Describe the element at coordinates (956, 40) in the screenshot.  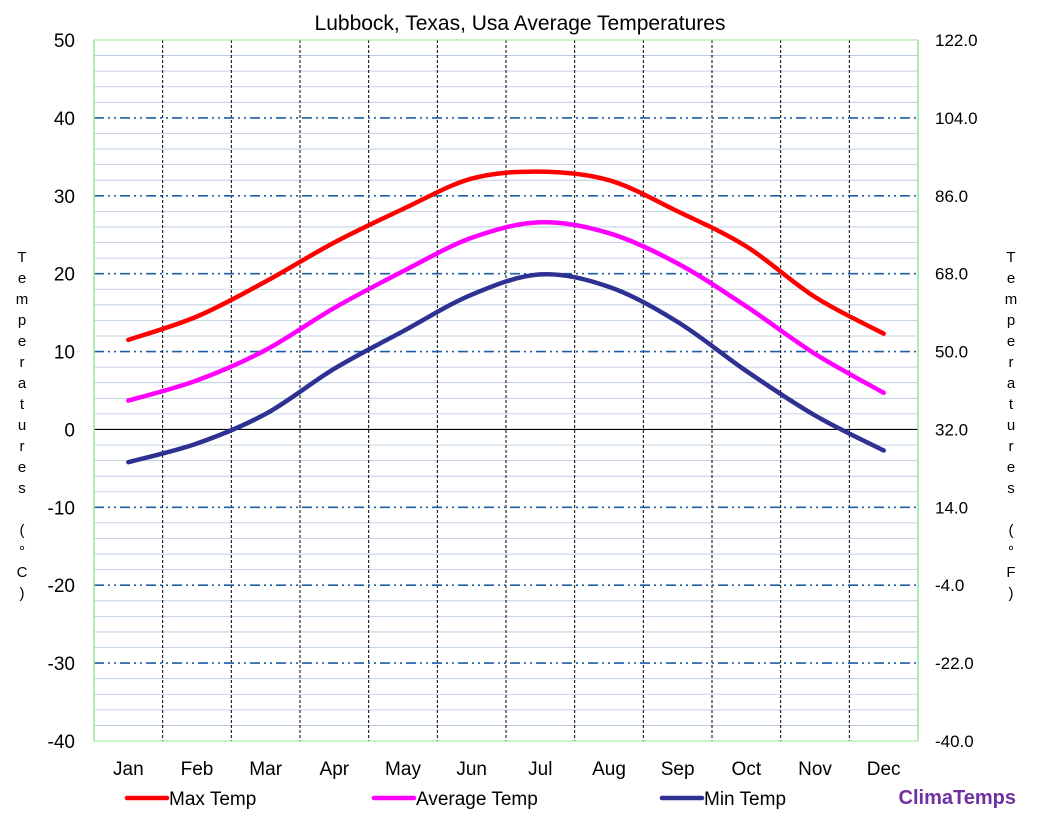
I see `y-tick-label-right: 122.0` at that location.